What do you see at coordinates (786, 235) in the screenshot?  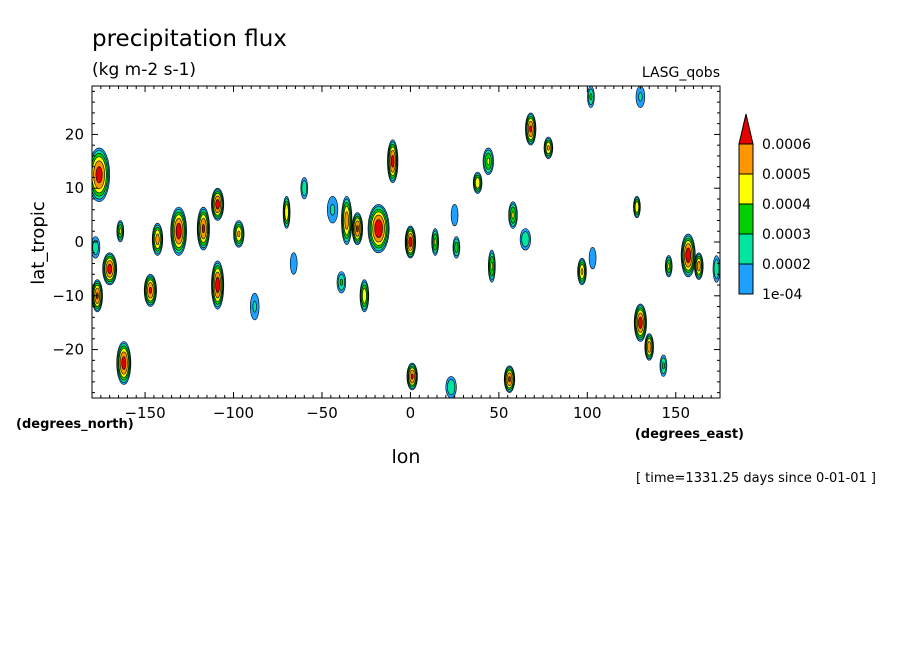 I see `legend-label: 0.0003` at bounding box center [786, 235].